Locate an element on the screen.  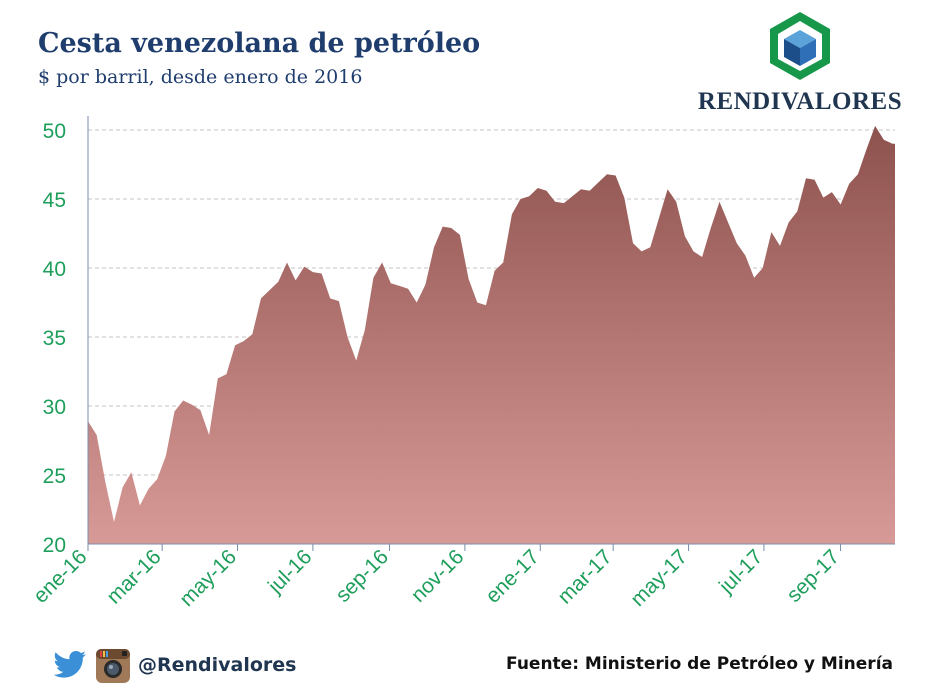
brand-name: RENDIVALORES is located at coordinates (800, 101).